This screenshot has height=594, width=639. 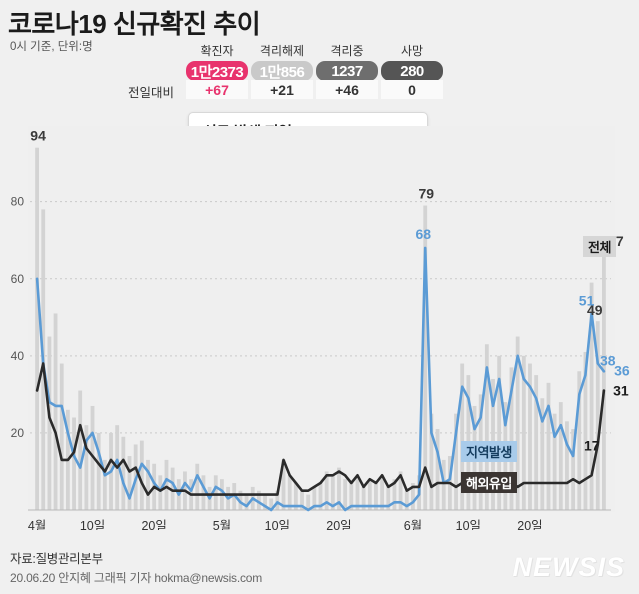 I want to click on page-title: 코로나19 신규확진 추이, so click(x=134, y=24).